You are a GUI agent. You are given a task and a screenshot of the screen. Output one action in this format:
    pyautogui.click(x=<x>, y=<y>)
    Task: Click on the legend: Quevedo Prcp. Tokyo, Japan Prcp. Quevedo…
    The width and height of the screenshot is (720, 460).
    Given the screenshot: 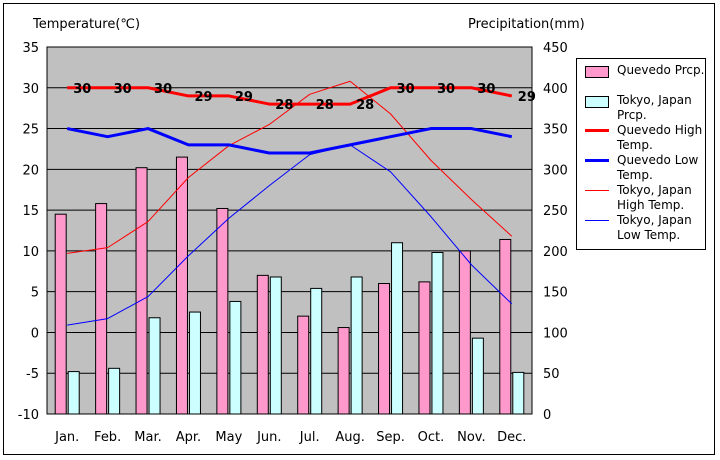 What is the action you would take?
    pyautogui.click(x=641, y=154)
    